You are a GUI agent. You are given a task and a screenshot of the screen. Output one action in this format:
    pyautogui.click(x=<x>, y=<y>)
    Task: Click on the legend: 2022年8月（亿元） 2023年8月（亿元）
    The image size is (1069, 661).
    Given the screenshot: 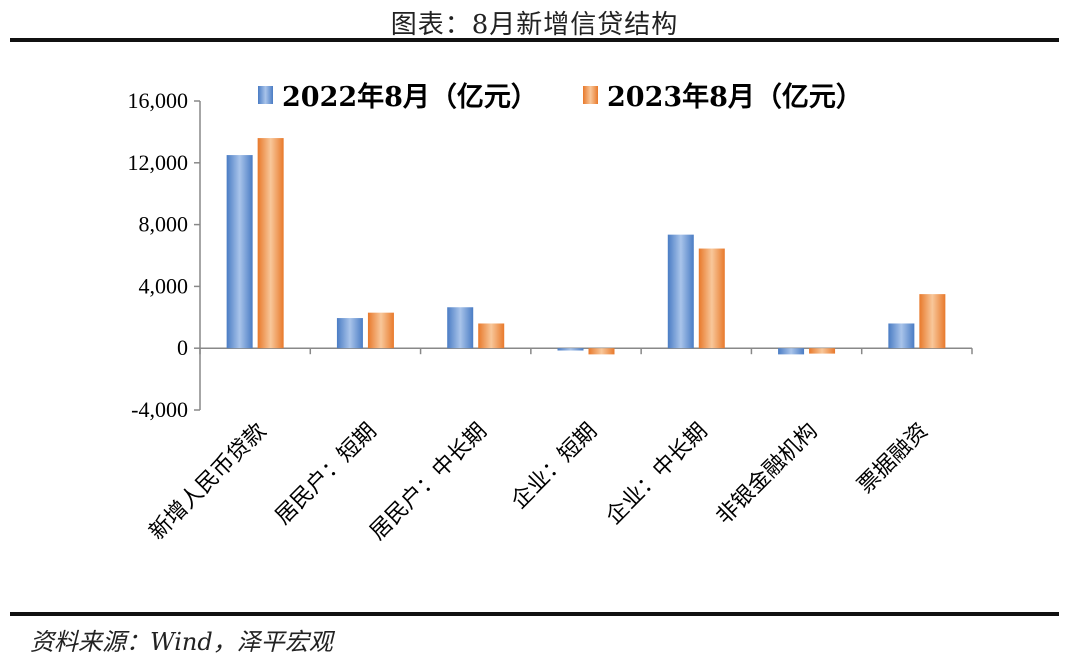 What is the action you would take?
    pyautogui.click(x=560, y=97)
    